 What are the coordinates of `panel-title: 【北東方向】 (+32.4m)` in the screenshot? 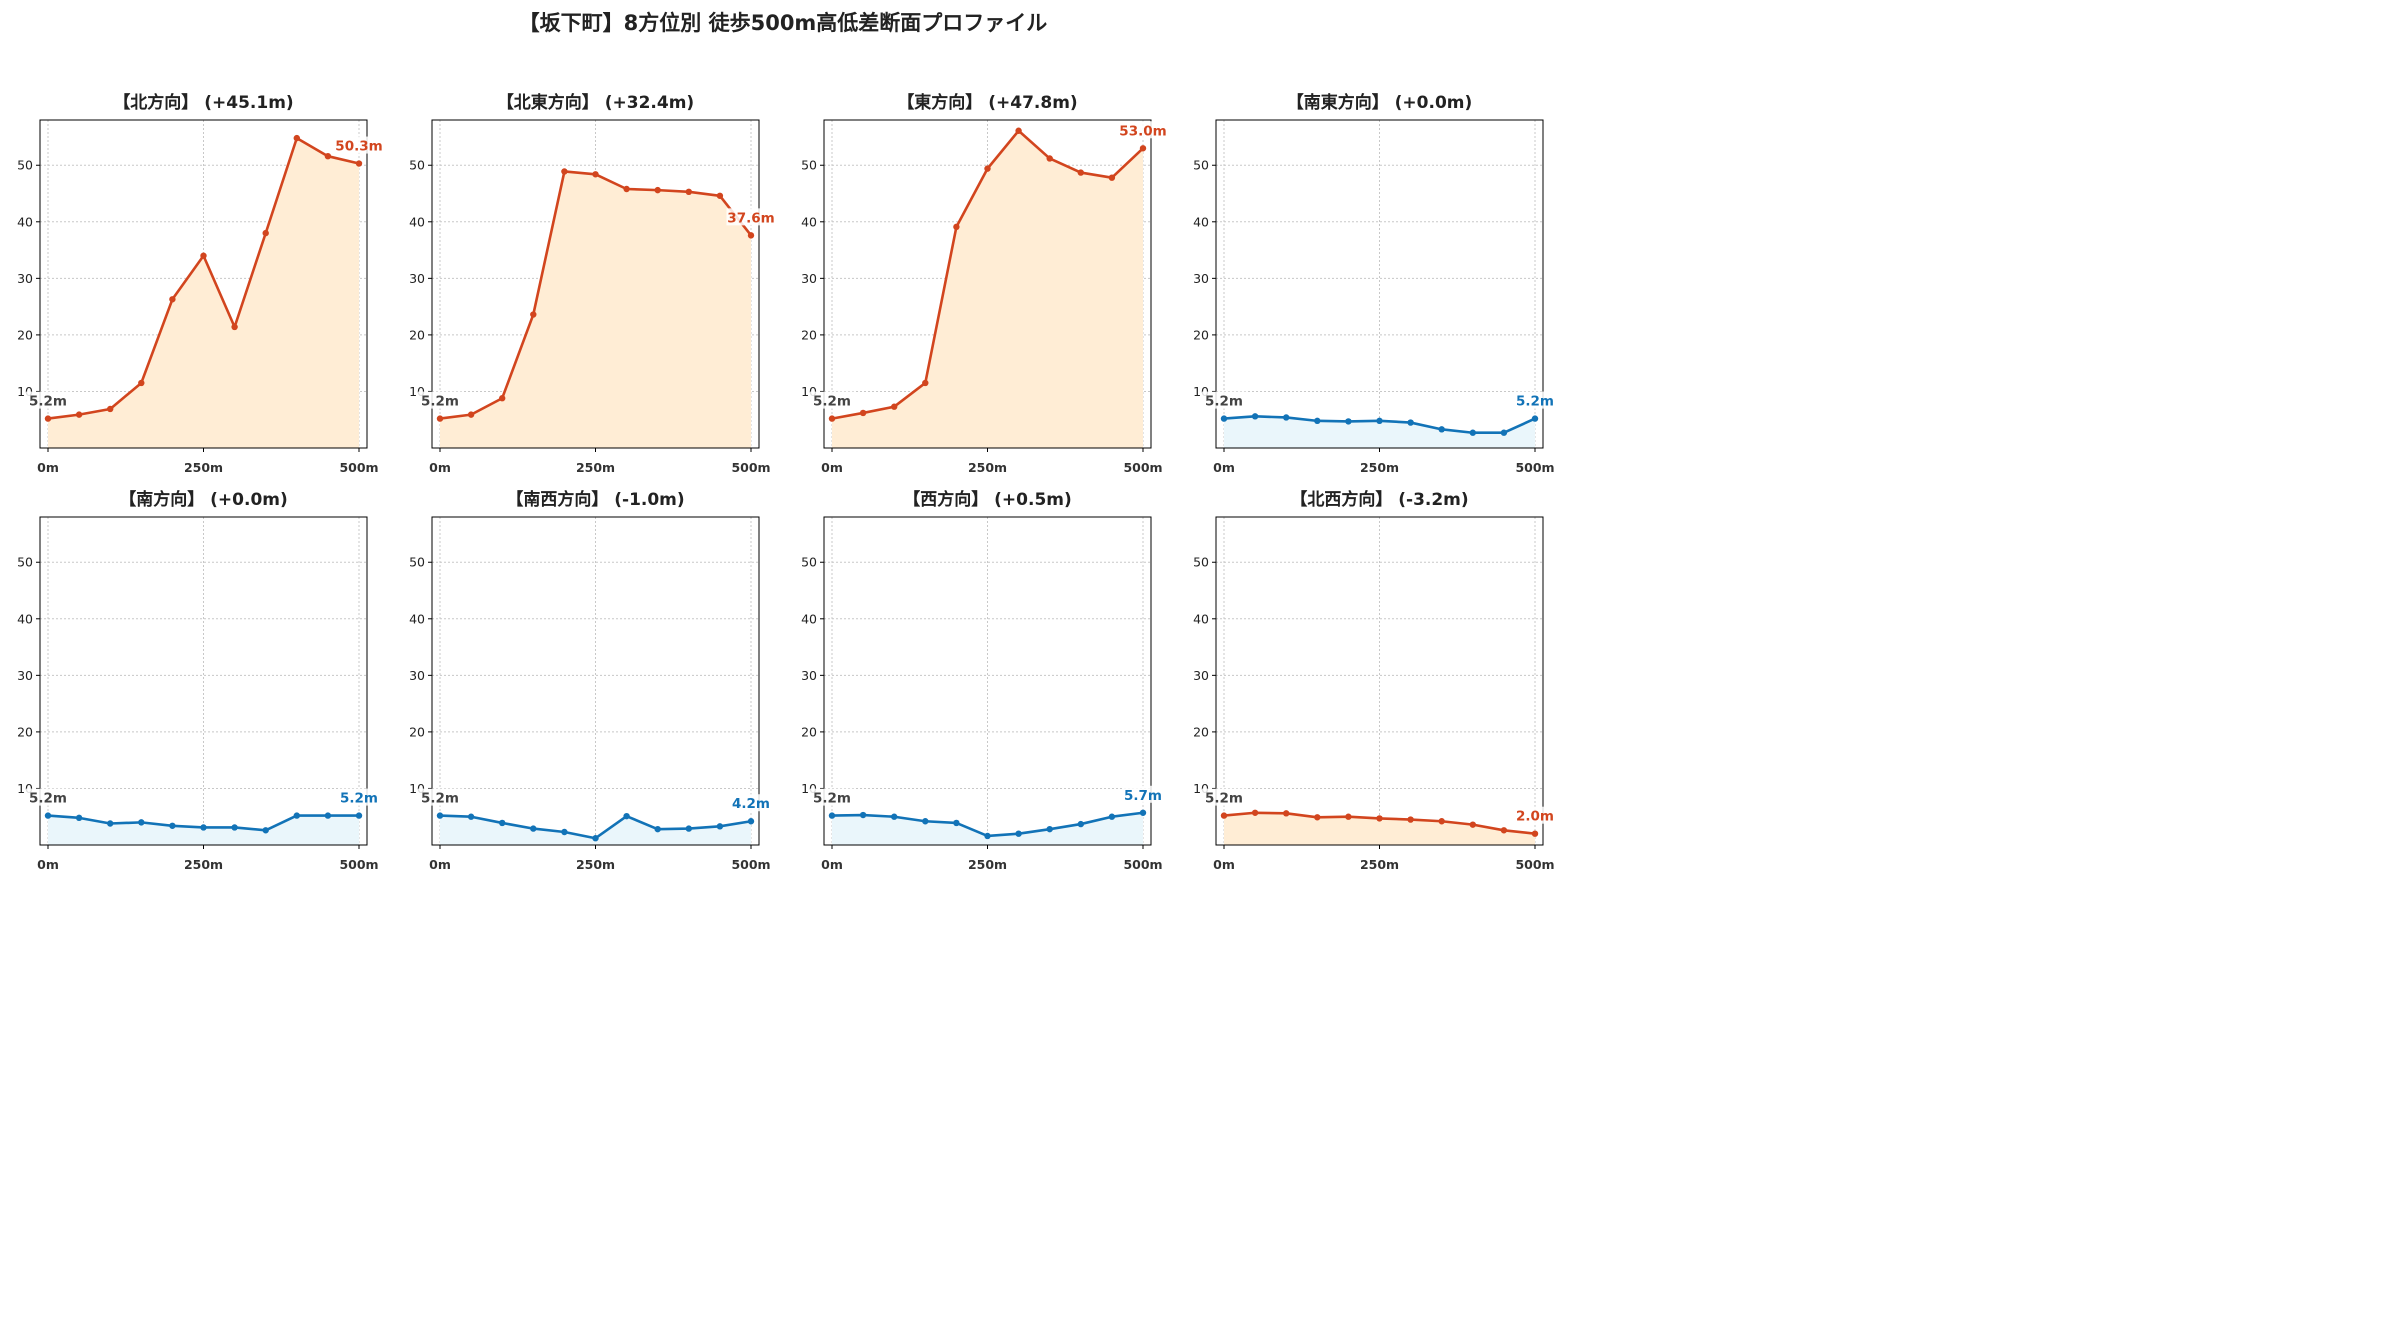 It's located at (595, 102).